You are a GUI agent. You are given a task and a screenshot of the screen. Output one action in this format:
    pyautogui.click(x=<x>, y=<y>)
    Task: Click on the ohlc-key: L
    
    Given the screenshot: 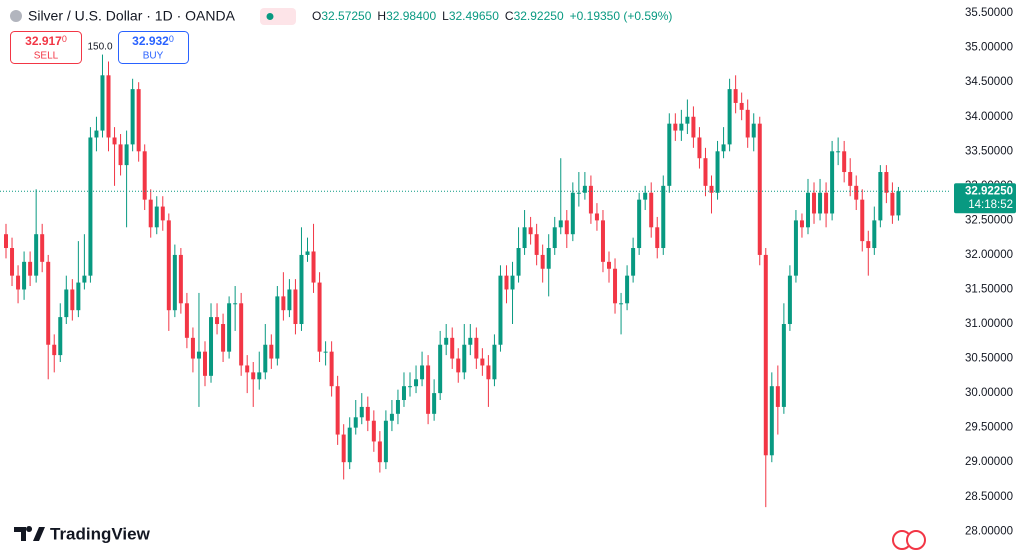 What is the action you would take?
    pyautogui.click(x=445, y=16)
    